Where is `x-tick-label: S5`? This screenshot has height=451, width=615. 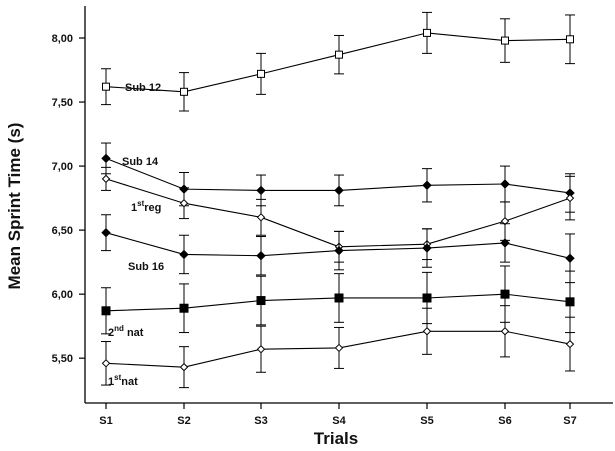
x-tick-label: S5 is located at coordinates (426, 421).